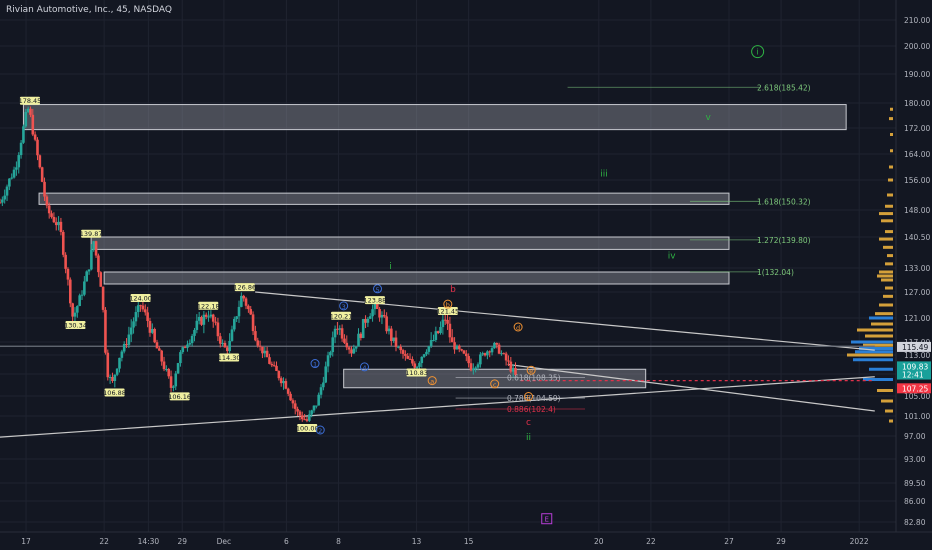 Image resolution: width=932 pixels, height=550 pixels. Describe the element at coordinates (565, 321) in the screenshot. I see `trendline` at that location.